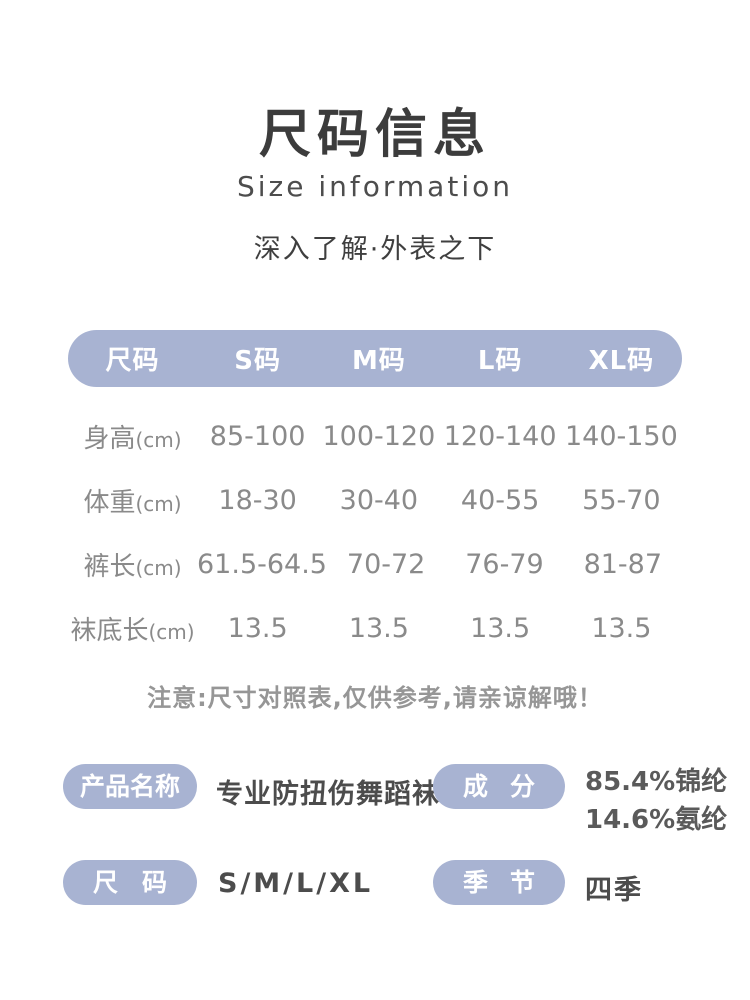  Describe the element at coordinates (623, 564) in the screenshot. I see `cell-value: 81-87` at that location.